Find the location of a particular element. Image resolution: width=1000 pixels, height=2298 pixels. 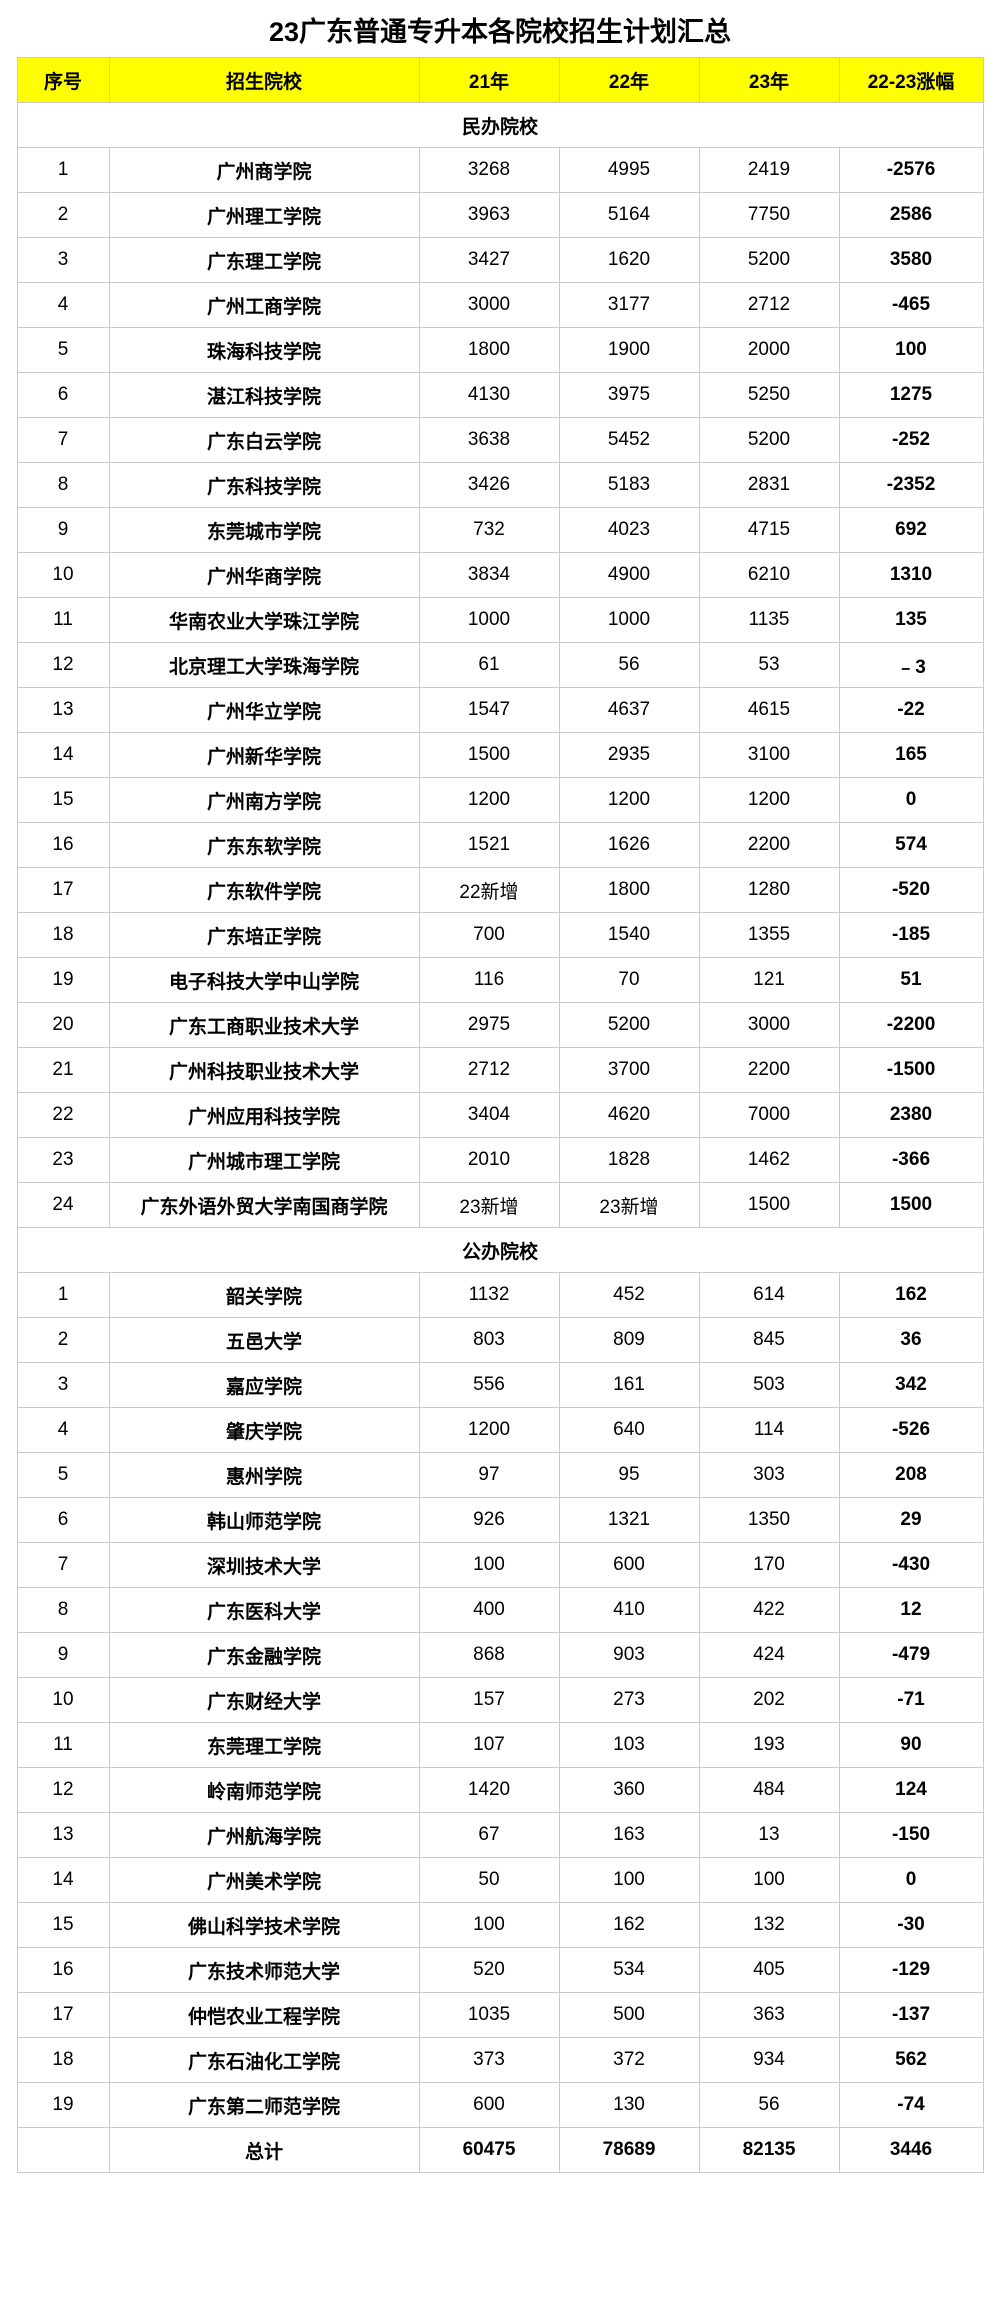

row-delta: -2576 is located at coordinates (911, 170).